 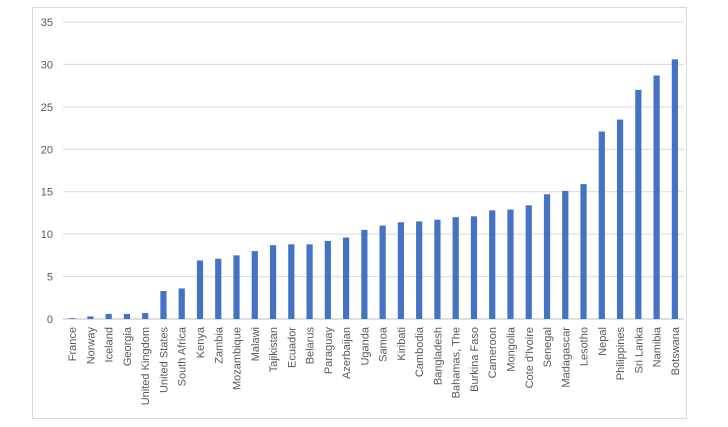 I want to click on y-tick-label: 10, so click(x=47, y=235).